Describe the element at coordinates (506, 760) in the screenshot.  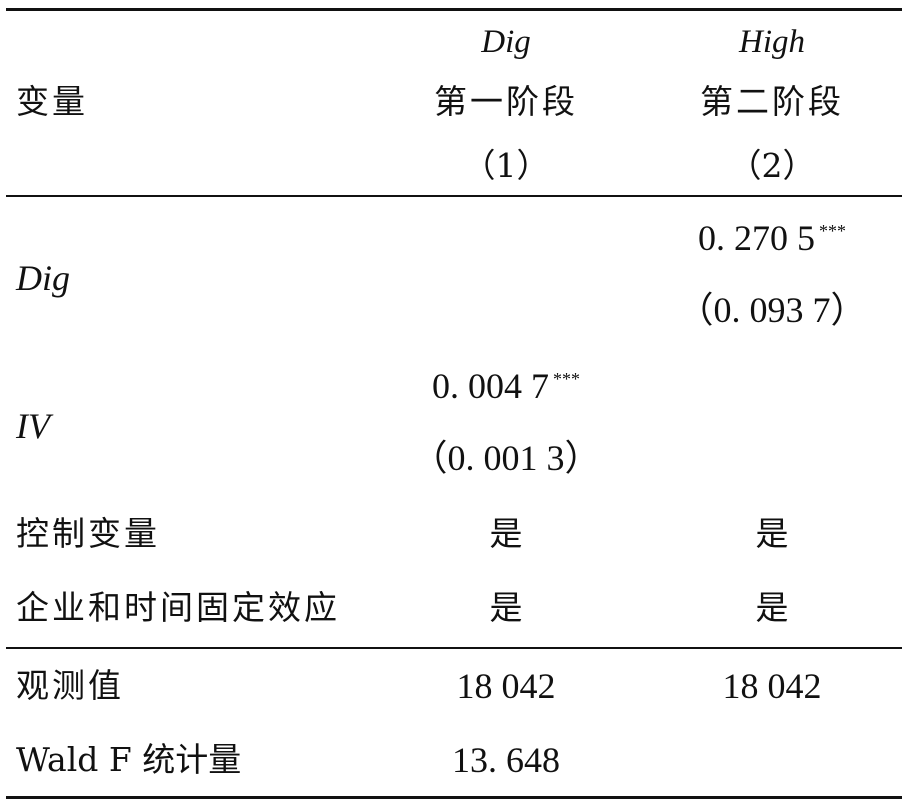
I see `wald-f-col1: 13. 648` at that location.